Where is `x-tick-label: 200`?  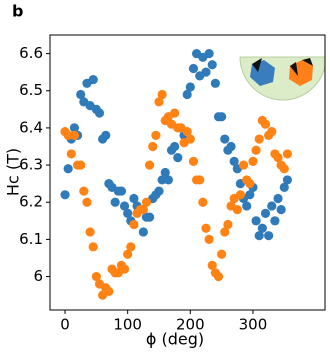
x-tick-label: 200 is located at coordinates (190, 325).